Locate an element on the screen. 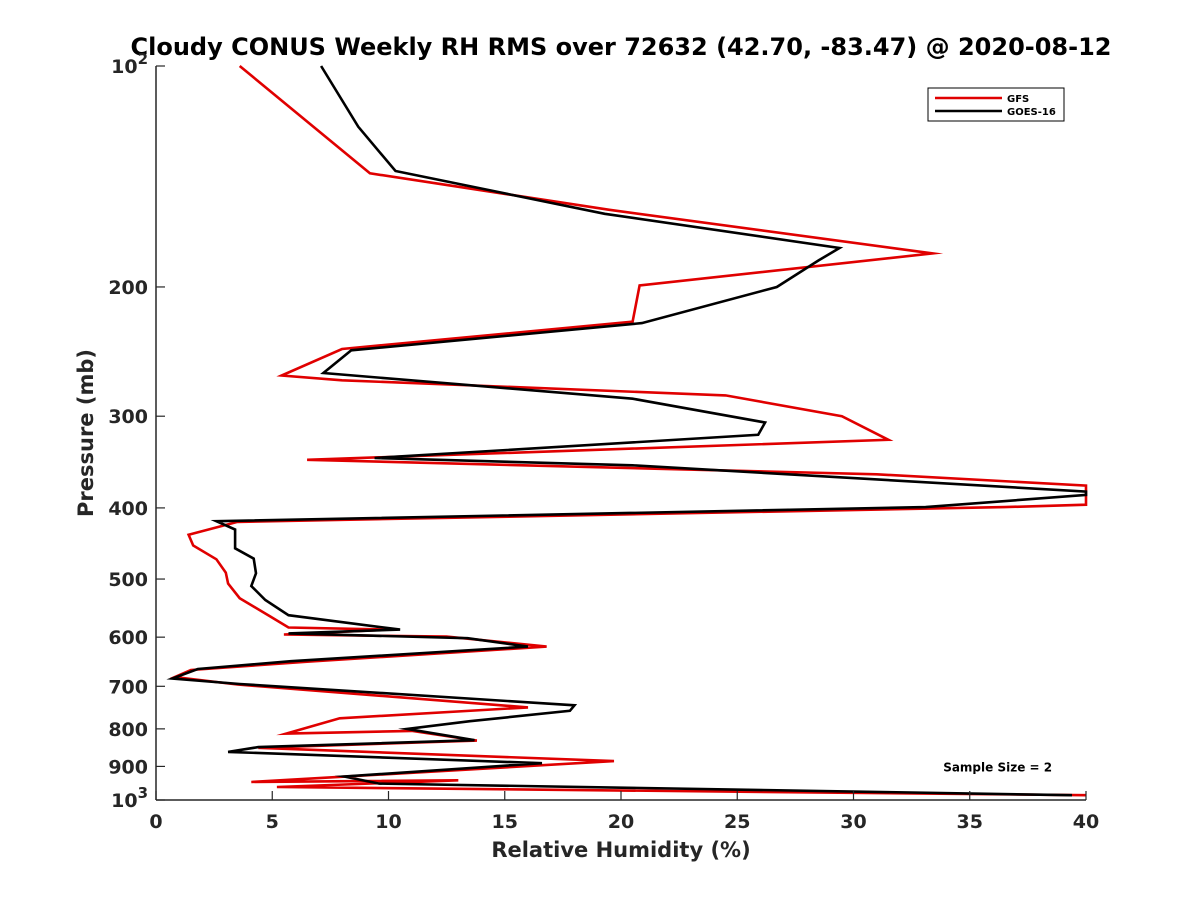 The image size is (1200, 900). y-tick-label: 900 is located at coordinates (128, 767).